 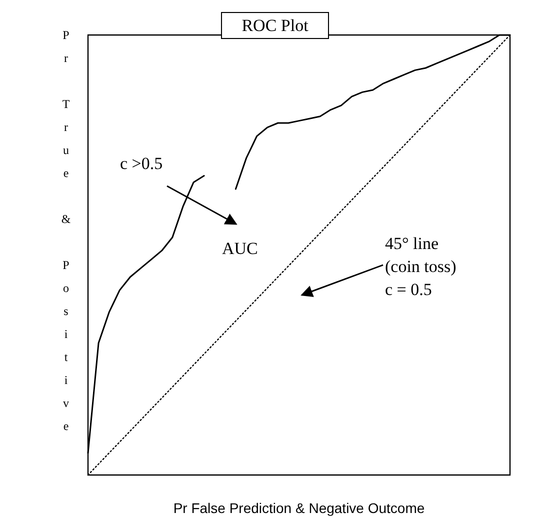 What do you see at coordinates (141, 163) in the screenshot?
I see `annotation: c >0.5` at bounding box center [141, 163].